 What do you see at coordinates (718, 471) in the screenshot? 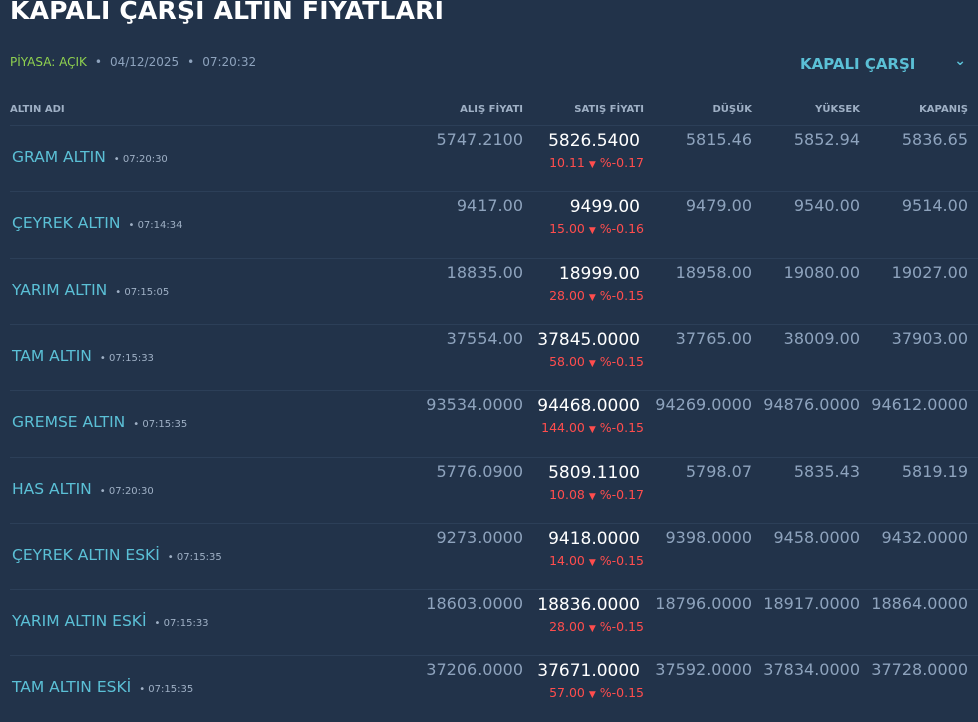
I see `low-price: 5798.07` at bounding box center [718, 471].